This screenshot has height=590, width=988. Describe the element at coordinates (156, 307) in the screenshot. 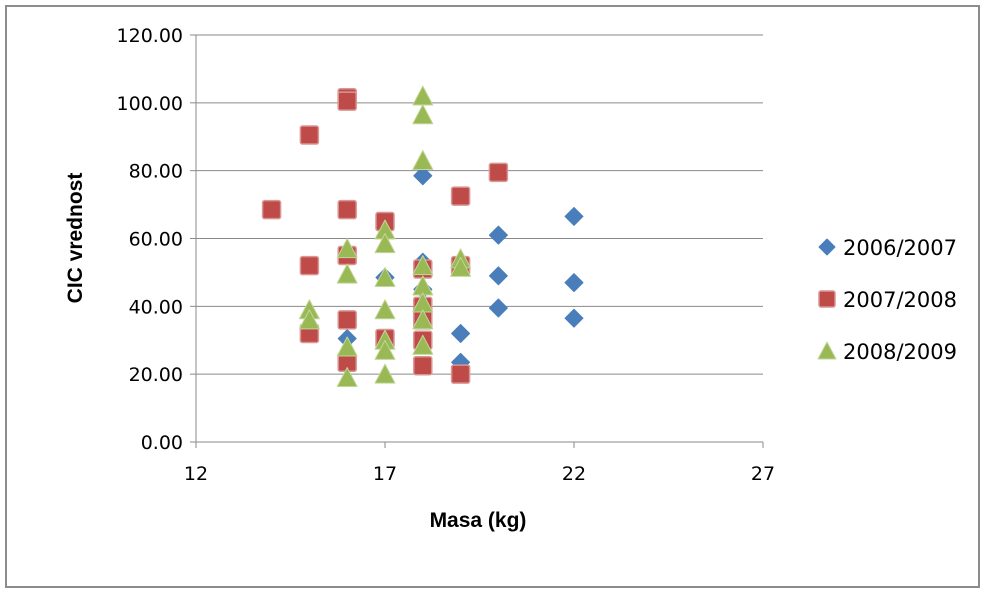

I see `y-tick-label: 40.00` at that location.